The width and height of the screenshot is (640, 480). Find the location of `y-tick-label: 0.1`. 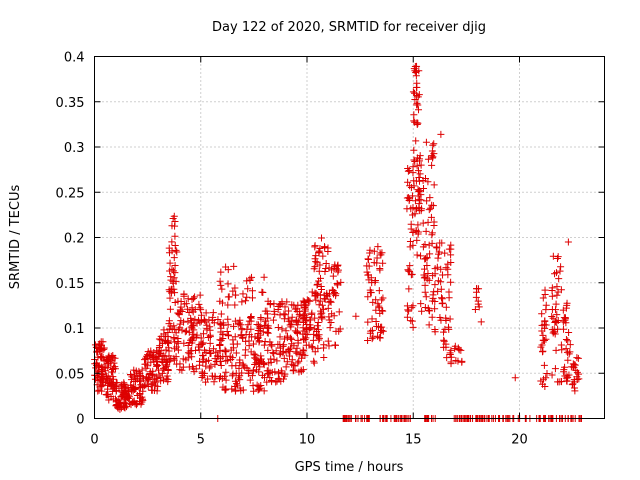

y-tick-label: 0.1 is located at coordinates (74, 329).